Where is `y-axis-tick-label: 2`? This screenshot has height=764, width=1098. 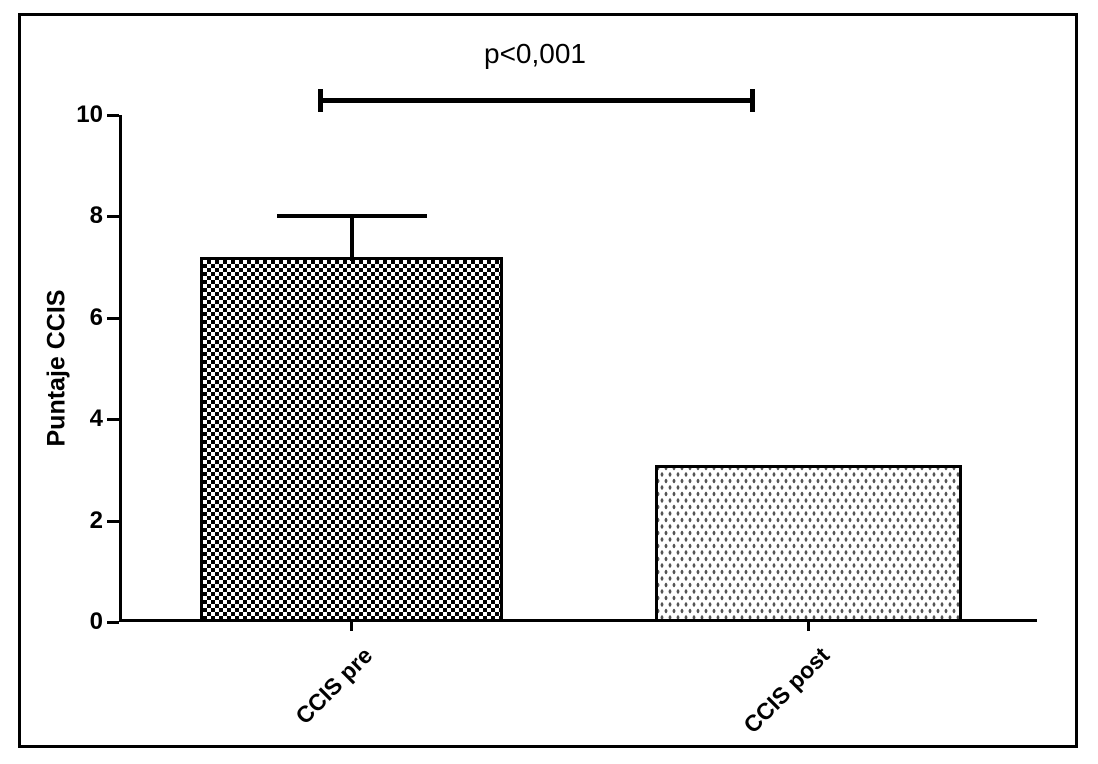
y-axis-tick-label: 2 is located at coordinates (96, 520).